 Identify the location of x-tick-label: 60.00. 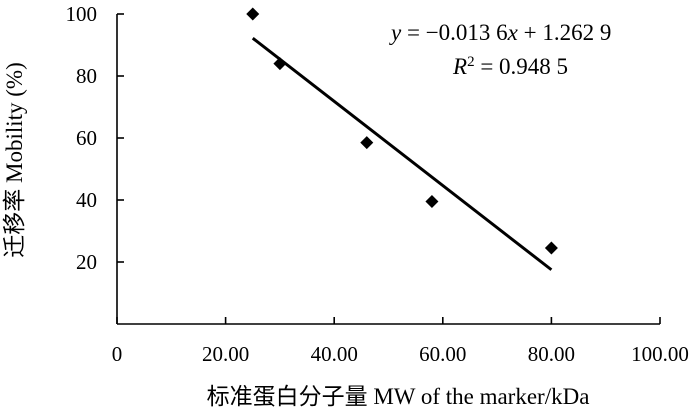
(442, 354).